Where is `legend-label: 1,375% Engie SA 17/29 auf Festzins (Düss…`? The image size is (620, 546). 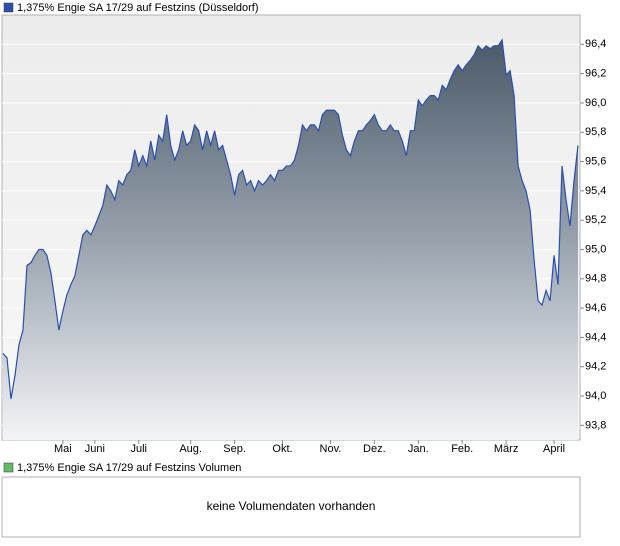
legend-label: 1,375% Engie SA 17/29 auf Festzins (Düss… is located at coordinates (138, 8).